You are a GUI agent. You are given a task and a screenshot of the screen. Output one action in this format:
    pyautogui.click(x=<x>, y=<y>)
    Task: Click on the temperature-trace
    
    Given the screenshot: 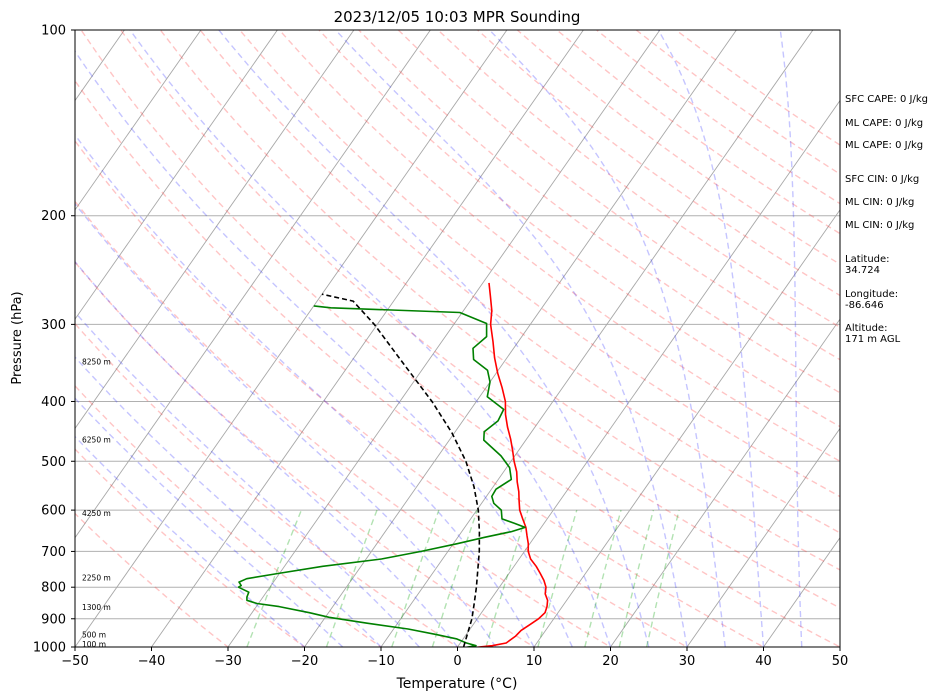 What is the action you would take?
    pyautogui.click(x=510, y=464)
    